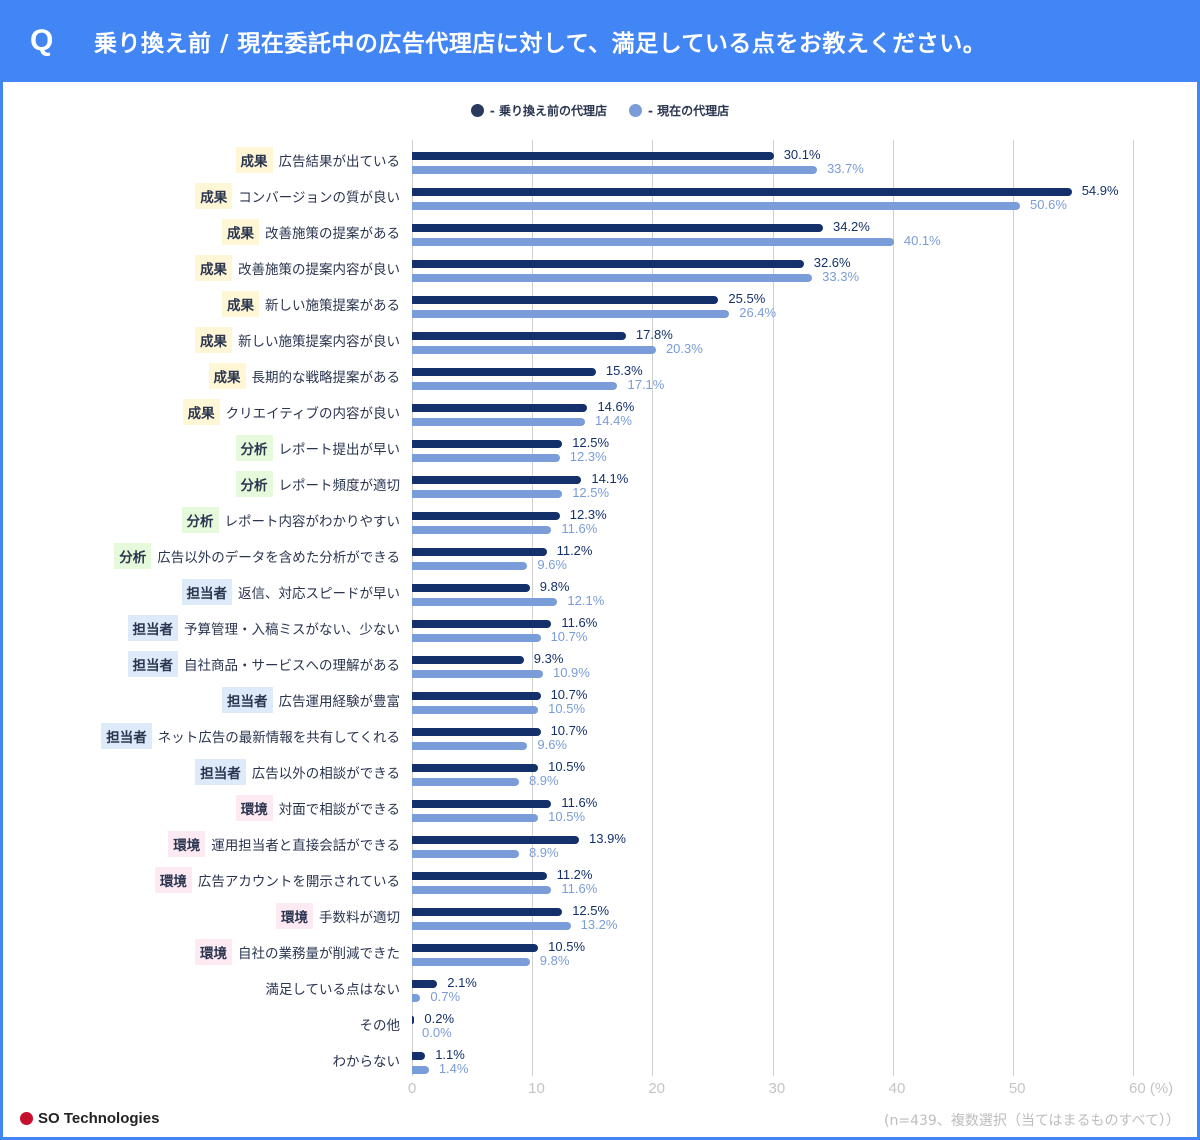  What do you see at coordinates (616, 406) in the screenshot?
I see `value-label-before: 14.6%` at bounding box center [616, 406].